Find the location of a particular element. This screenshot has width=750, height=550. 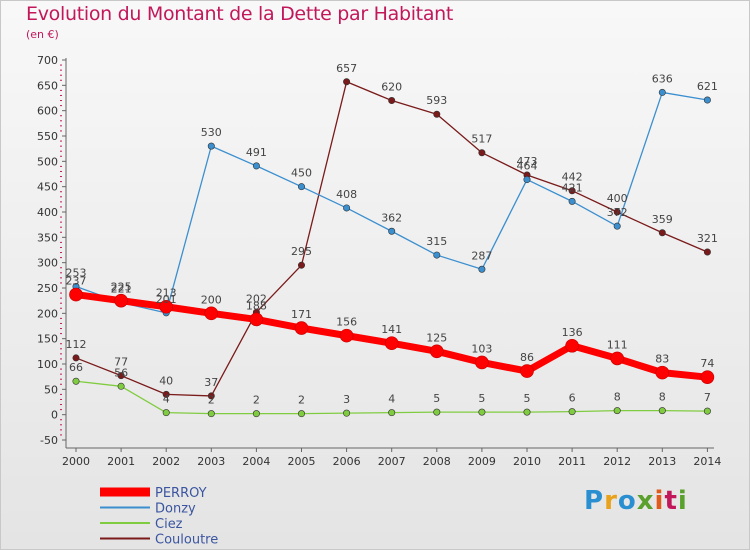

x-tick-label: 2008 is located at coordinates (437, 461).